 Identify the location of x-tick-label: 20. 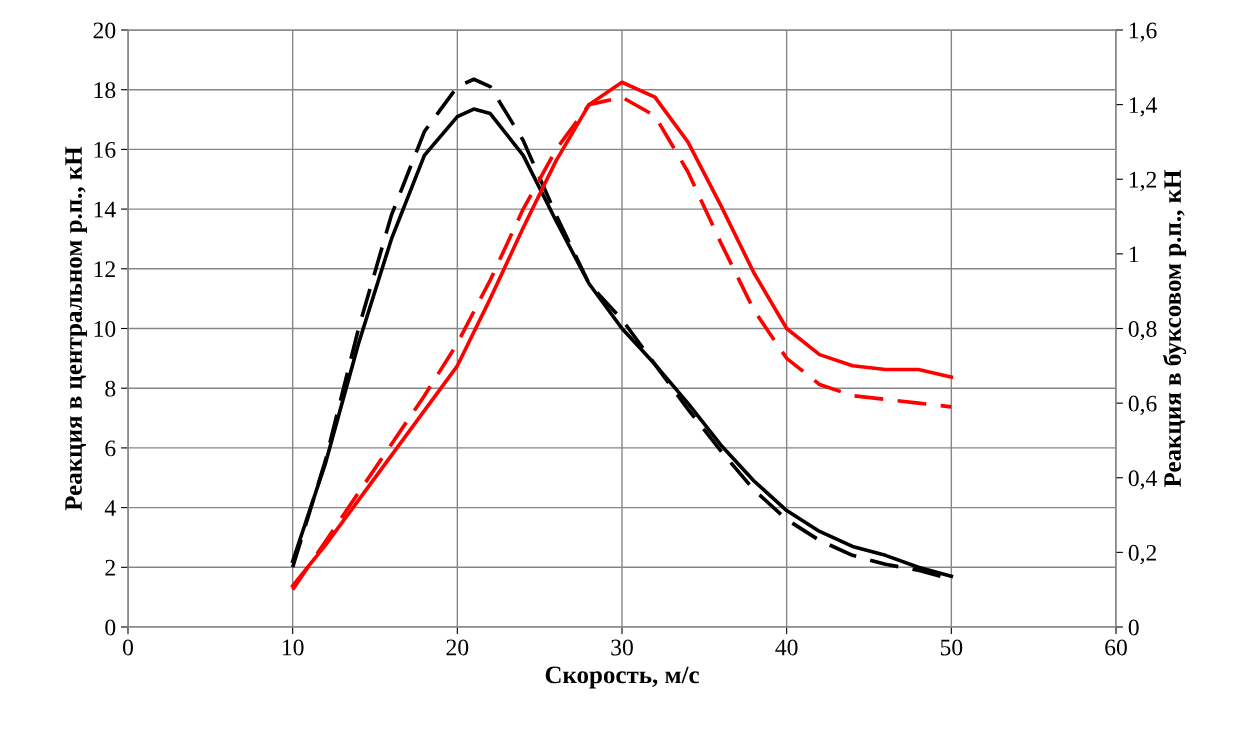
(457, 647).